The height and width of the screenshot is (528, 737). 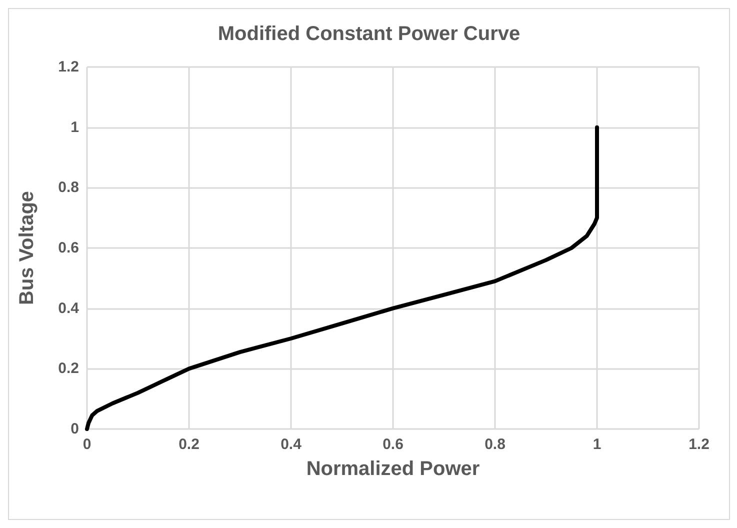 I want to click on x-tick-label: 1, so click(x=597, y=444).